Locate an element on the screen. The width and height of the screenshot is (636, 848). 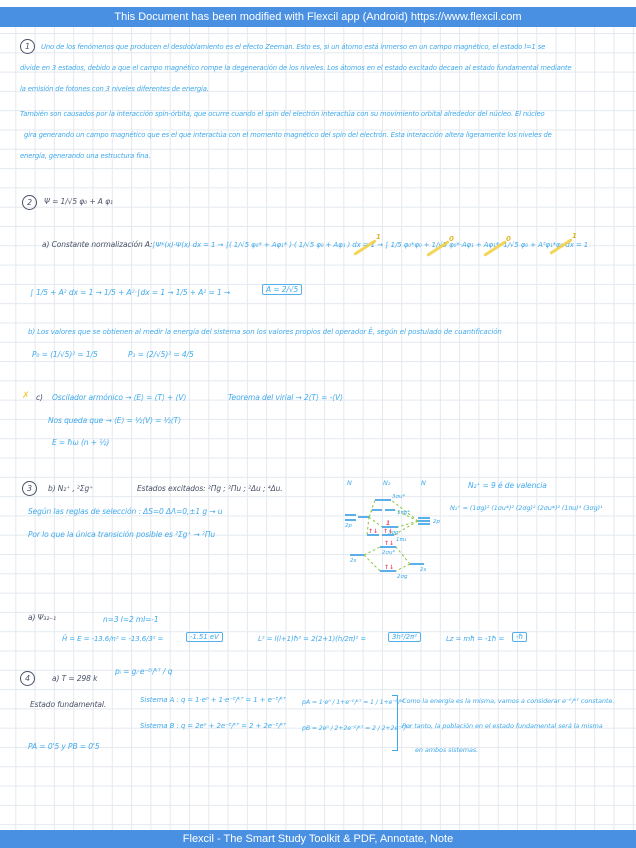
mo-atom-left-label: N is located at coordinates (349, 483).